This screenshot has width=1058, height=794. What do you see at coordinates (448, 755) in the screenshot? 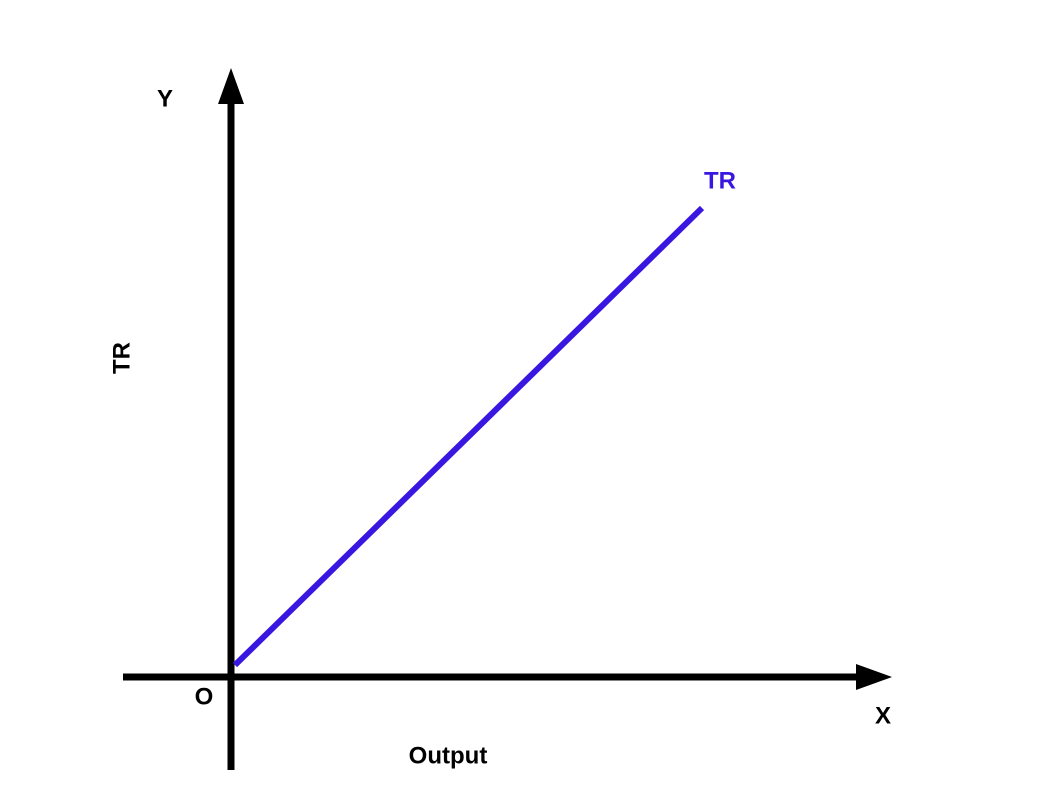
I see `x-title: Output` at bounding box center [448, 755].